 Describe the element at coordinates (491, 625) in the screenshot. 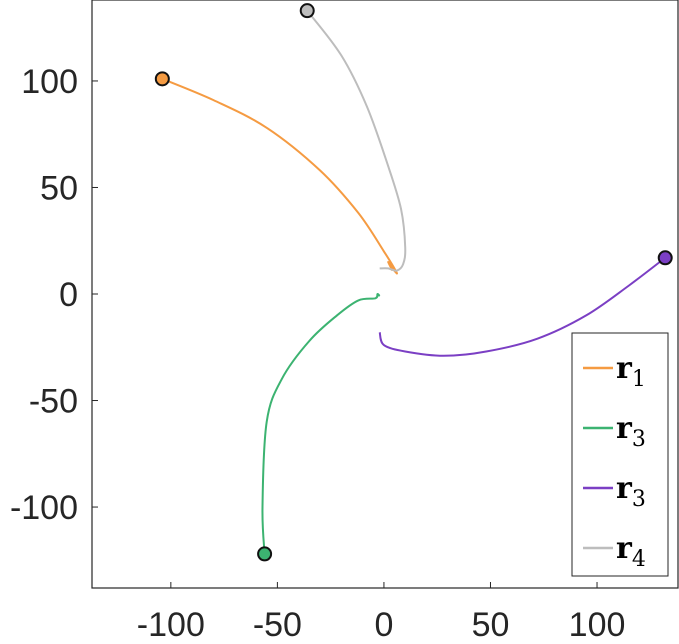

I see `x-tick-label: 50` at that location.